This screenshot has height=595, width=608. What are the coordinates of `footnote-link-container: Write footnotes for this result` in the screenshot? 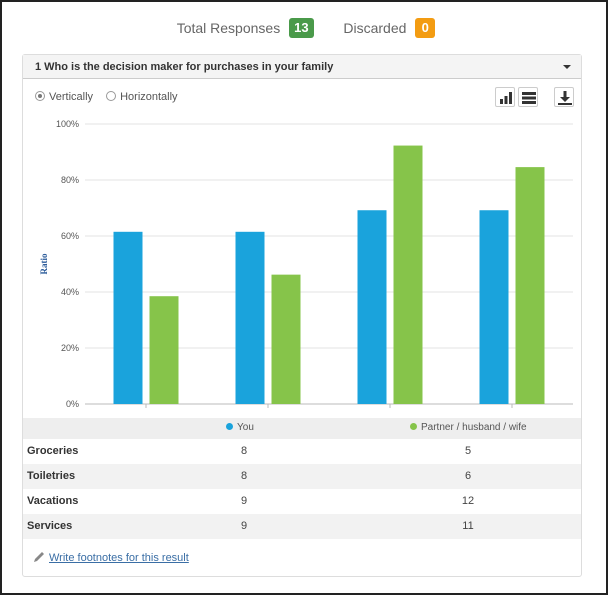 It's located at (111, 557).